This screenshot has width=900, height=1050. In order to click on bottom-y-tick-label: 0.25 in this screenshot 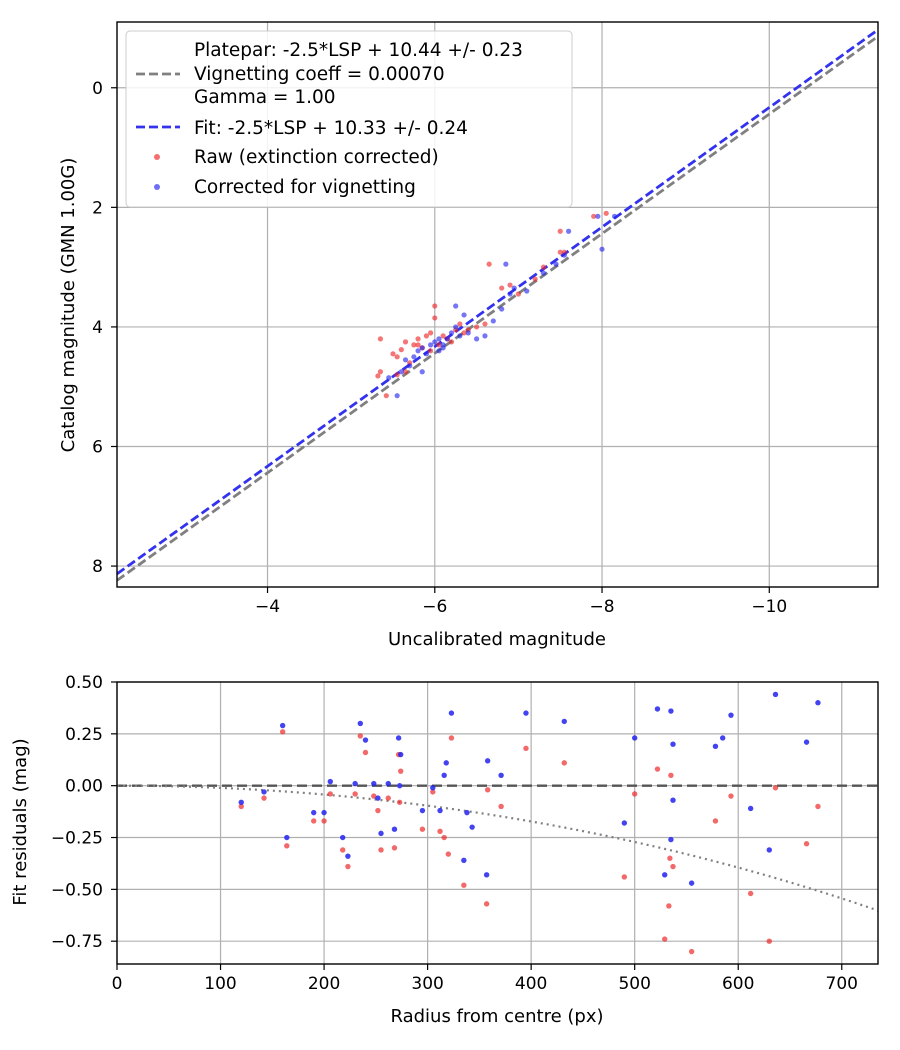, I will do `click(84, 735)`.